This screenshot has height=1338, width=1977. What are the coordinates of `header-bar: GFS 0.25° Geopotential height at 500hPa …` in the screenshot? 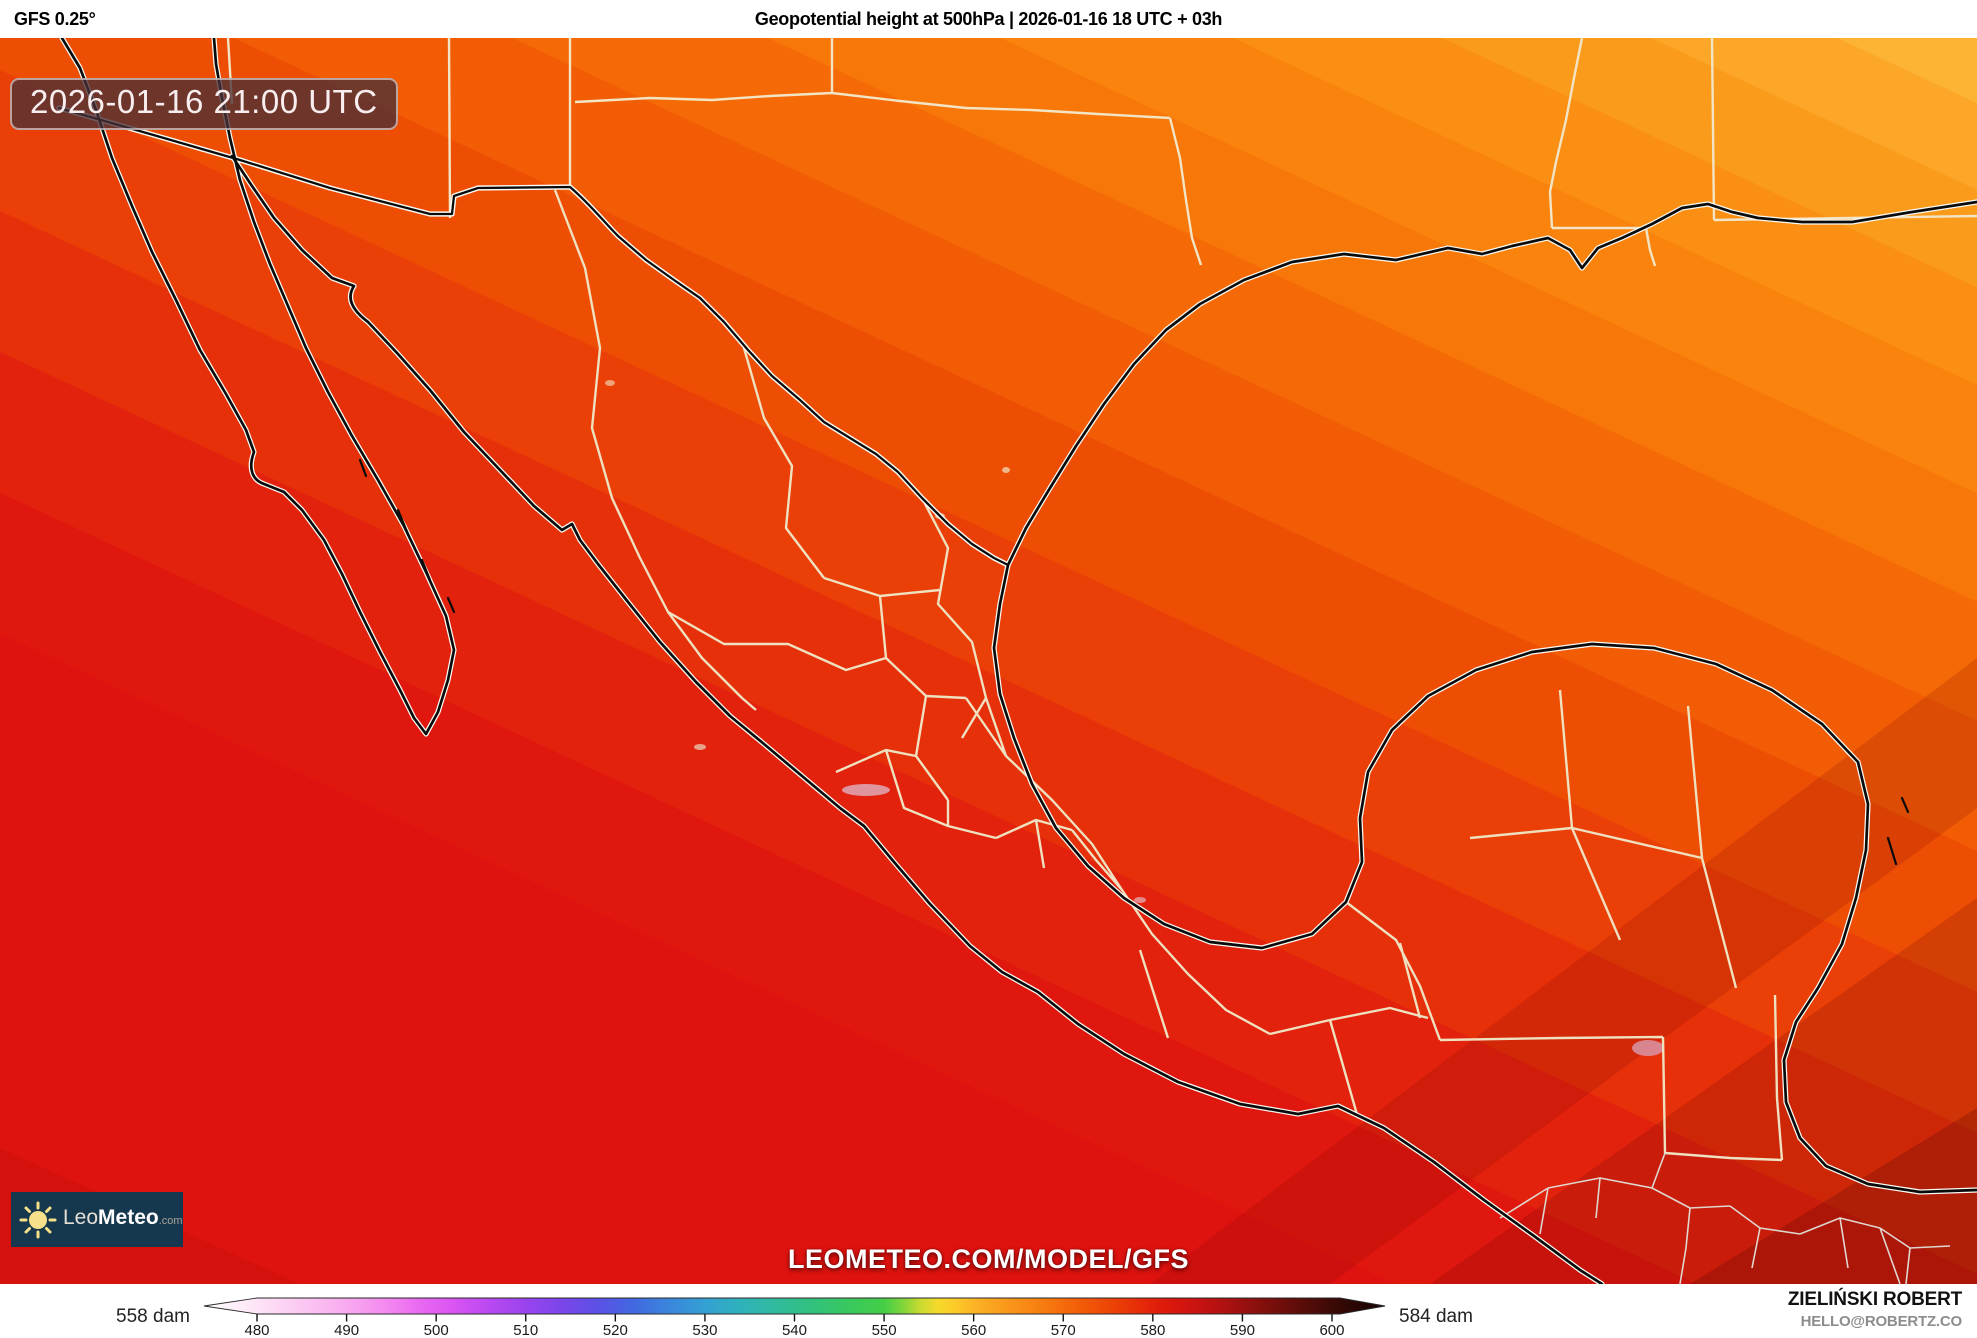 It's located at (988, 19).